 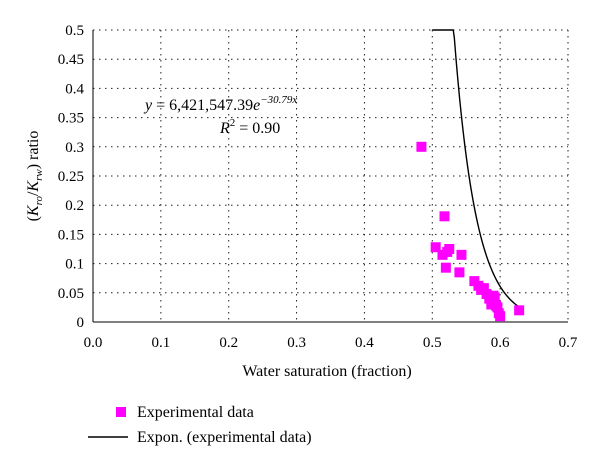 I want to click on x-tick-label: 0.1, so click(x=160, y=343).